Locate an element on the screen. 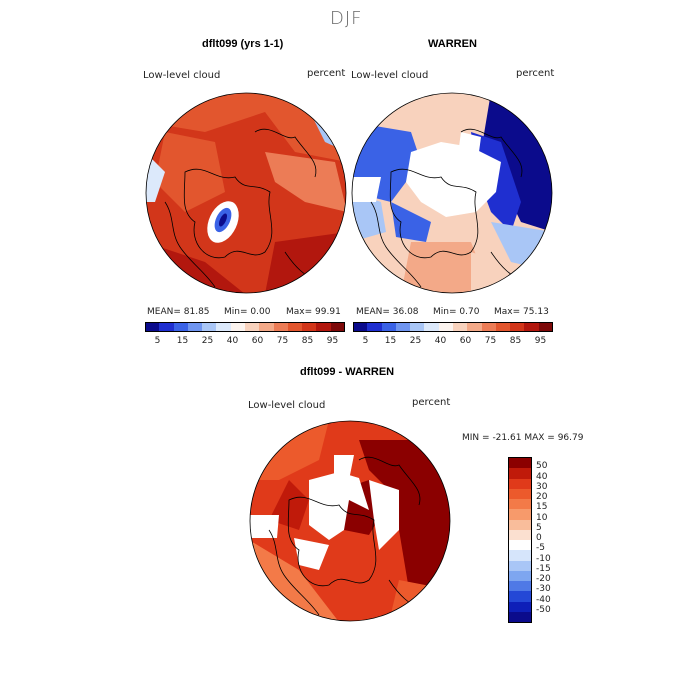 The image size is (700, 700). colorbar-tick-label: 30 is located at coordinates (542, 486).